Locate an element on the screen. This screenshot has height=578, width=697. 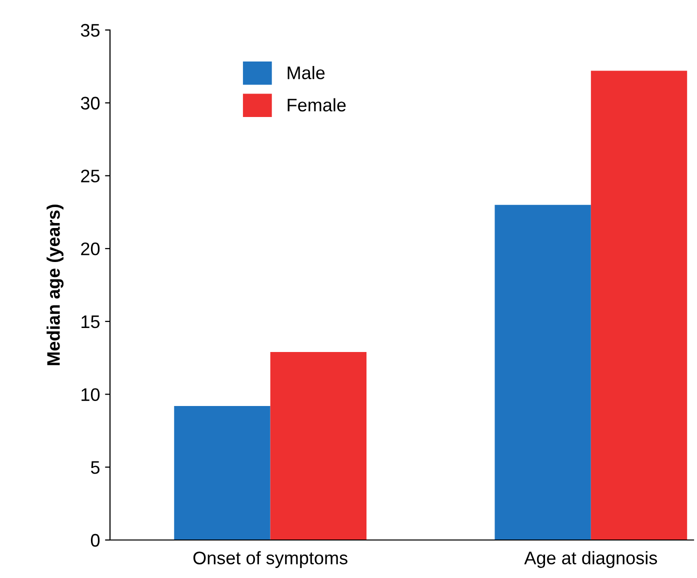
y-tick-label: 15 is located at coordinates (91, 322).